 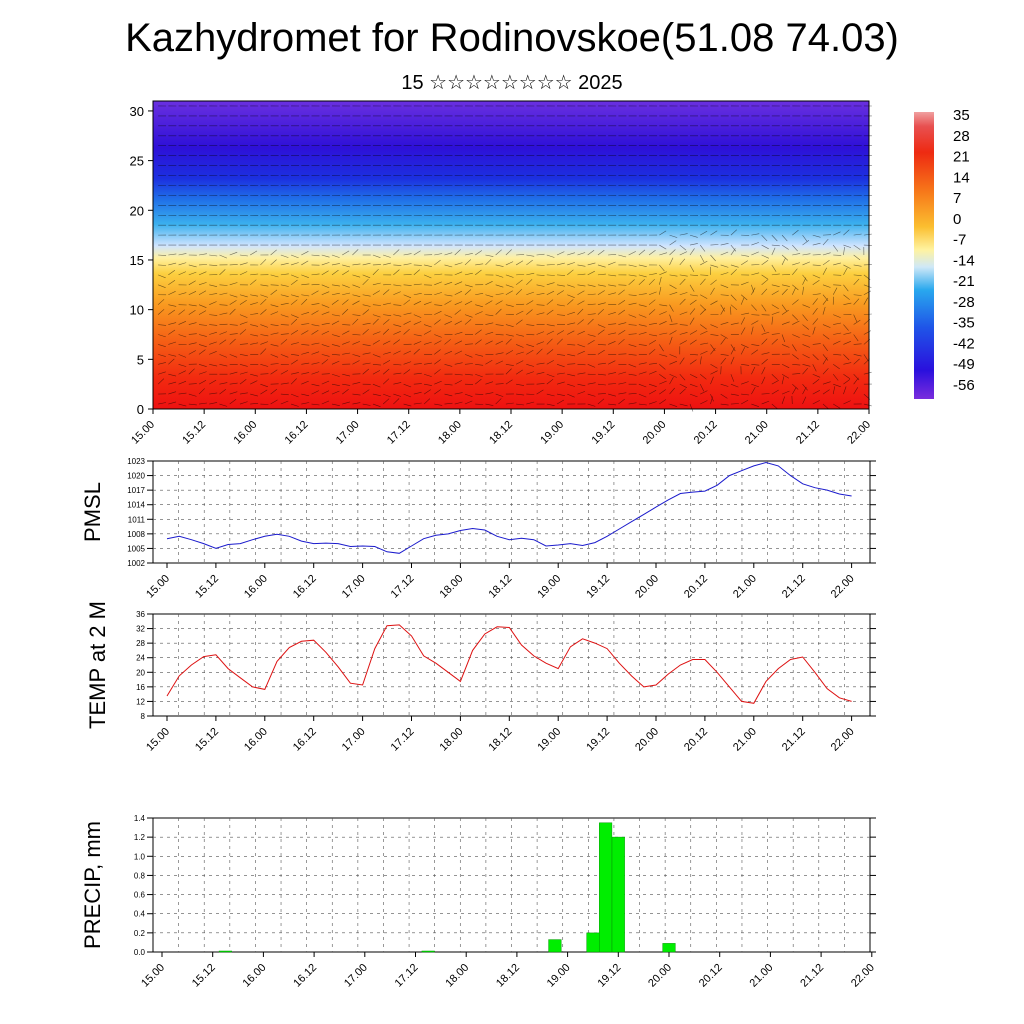 I want to click on x-tick-label: 20.00, so click(x=647, y=587).